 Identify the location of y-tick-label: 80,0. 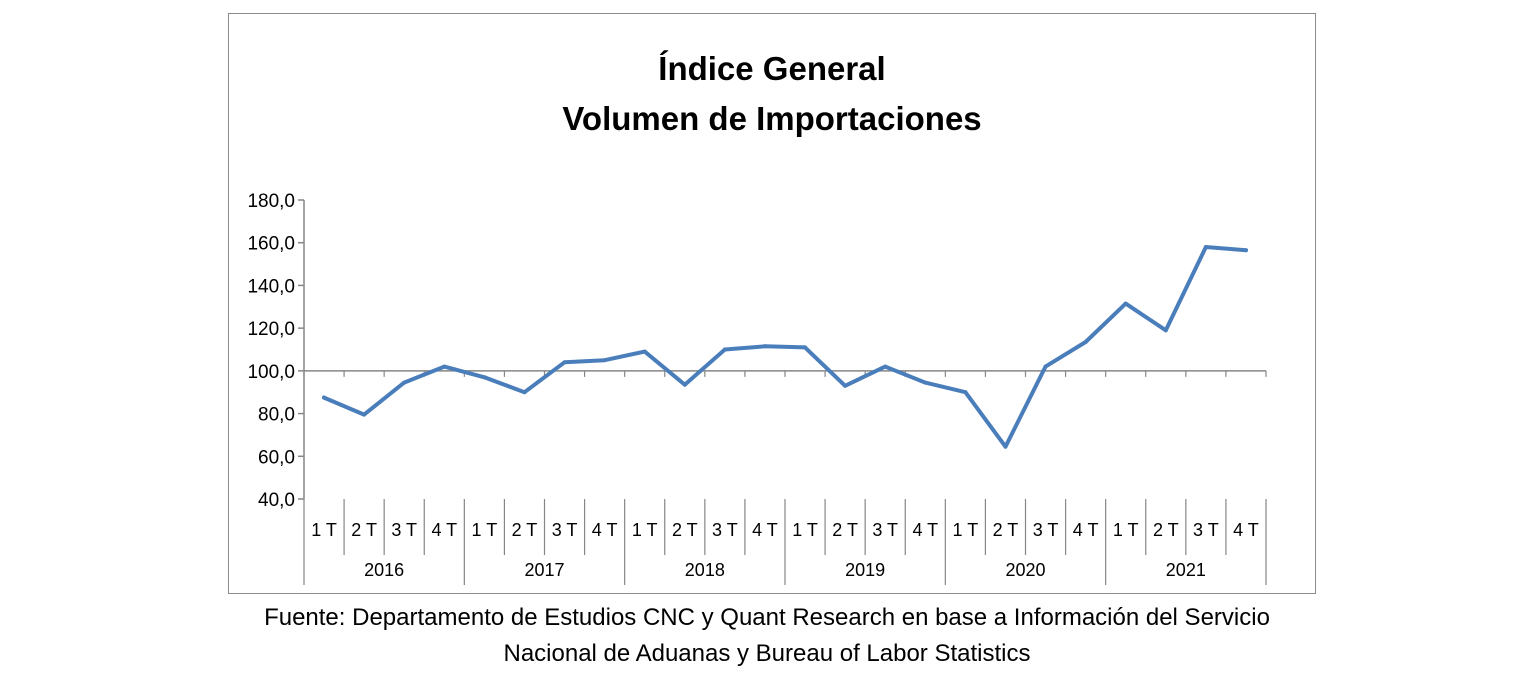
(276, 415).